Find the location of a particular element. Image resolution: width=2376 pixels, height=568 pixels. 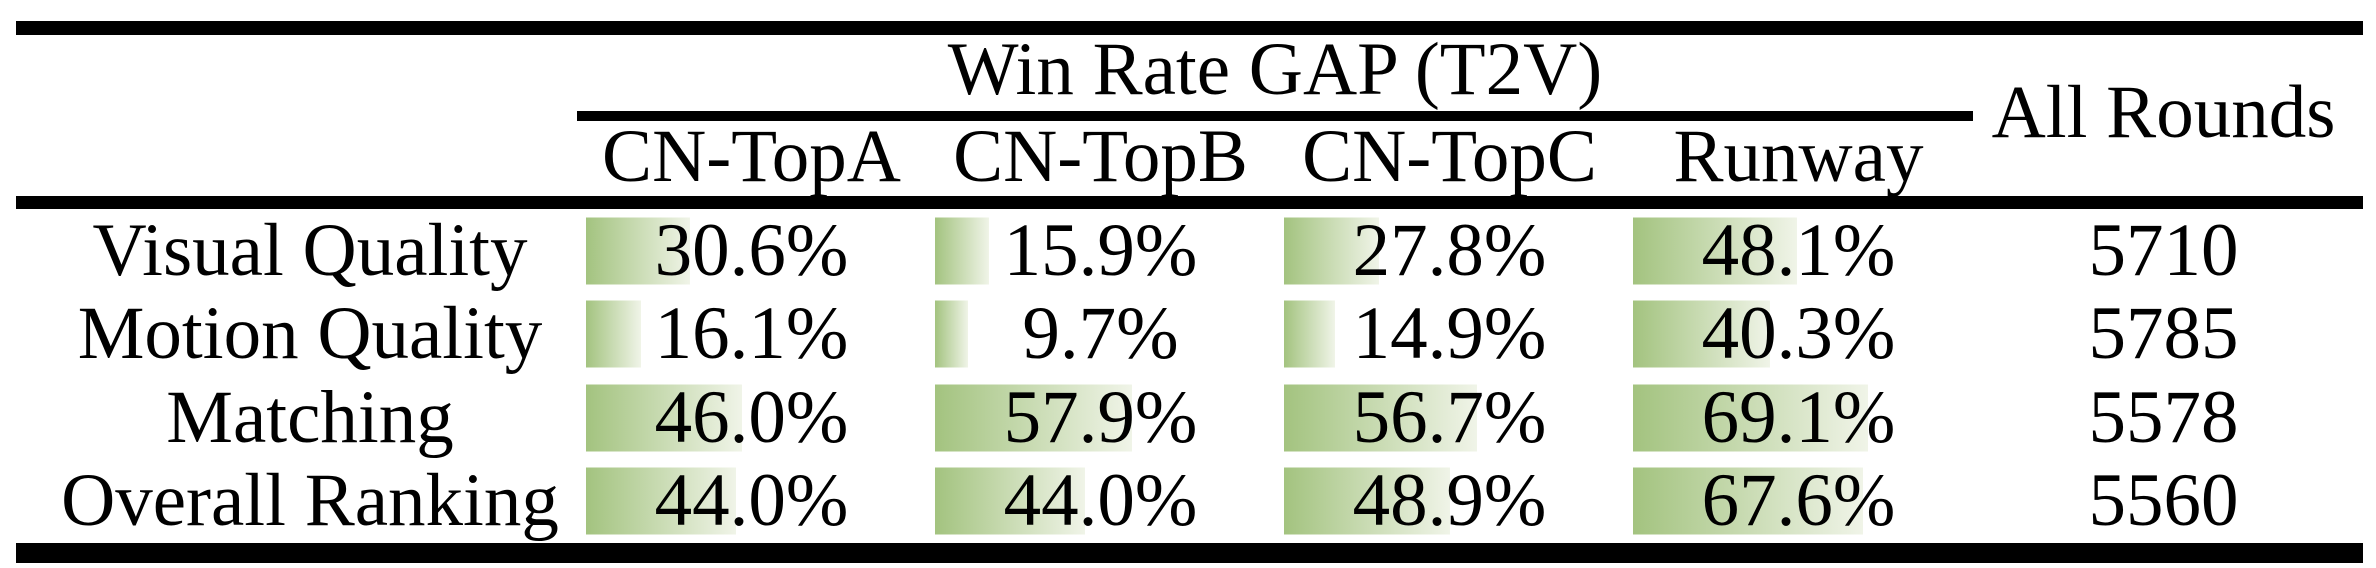

win-rate-value: 67.6% is located at coordinates (1798, 501).